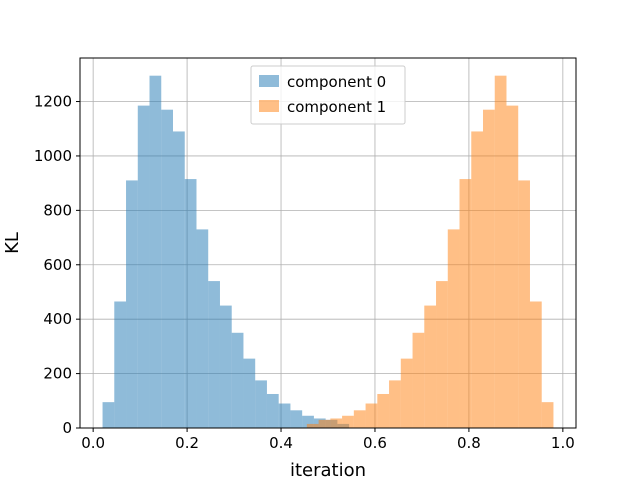  What do you see at coordinates (67, 428) in the screenshot?
I see `y-tick-label: 0` at bounding box center [67, 428].